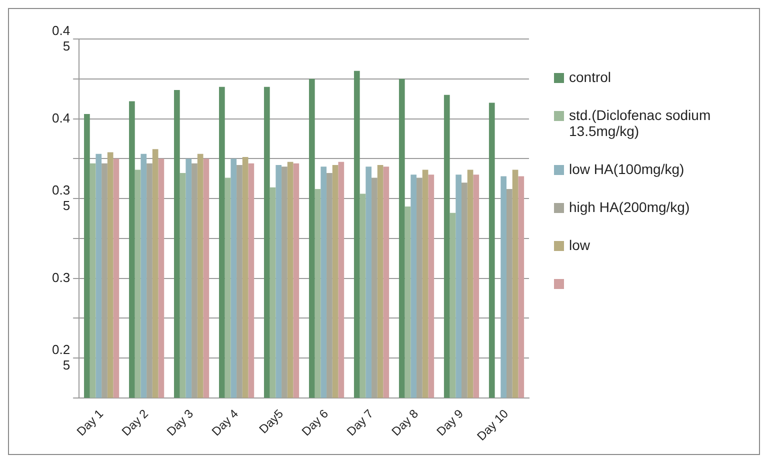  What do you see at coordinates (629, 207) in the screenshot?
I see `legend-label: high HA(200mg/kg)` at bounding box center [629, 207].